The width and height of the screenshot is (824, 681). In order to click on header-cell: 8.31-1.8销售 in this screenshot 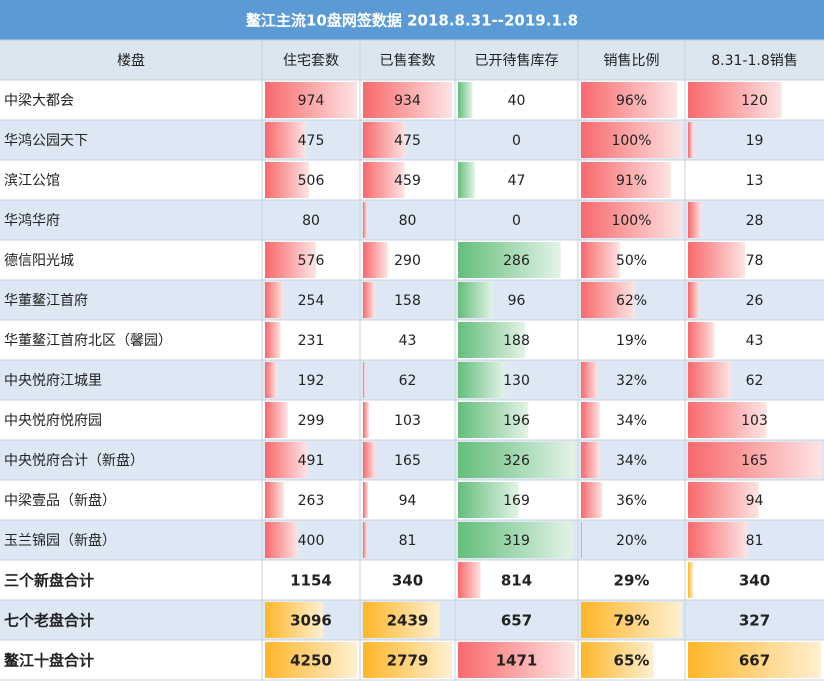, I will do `click(754, 61)`.